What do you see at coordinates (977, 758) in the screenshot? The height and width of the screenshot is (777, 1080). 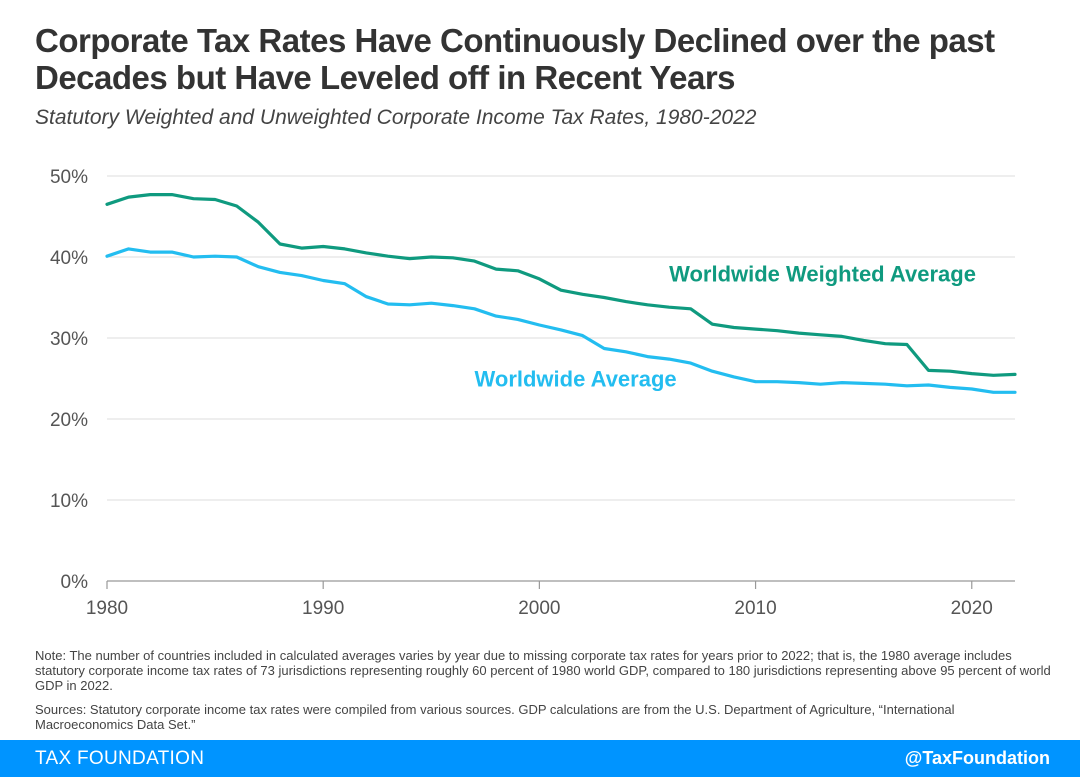 I see `footer-handle: @TaxFoundation` at bounding box center [977, 758].